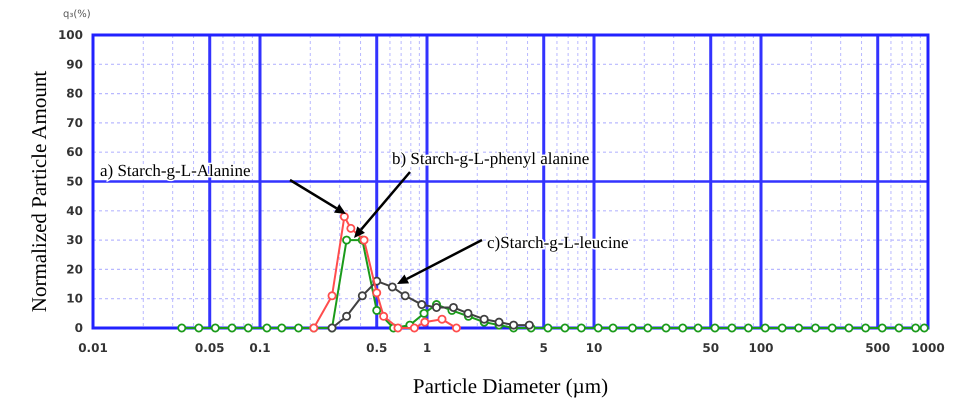 Image resolution: width=957 pixels, height=403 pixels. What do you see at coordinates (74, 123) in the screenshot?
I see `y-tick-label: 70` at bounding box center [74, 123].